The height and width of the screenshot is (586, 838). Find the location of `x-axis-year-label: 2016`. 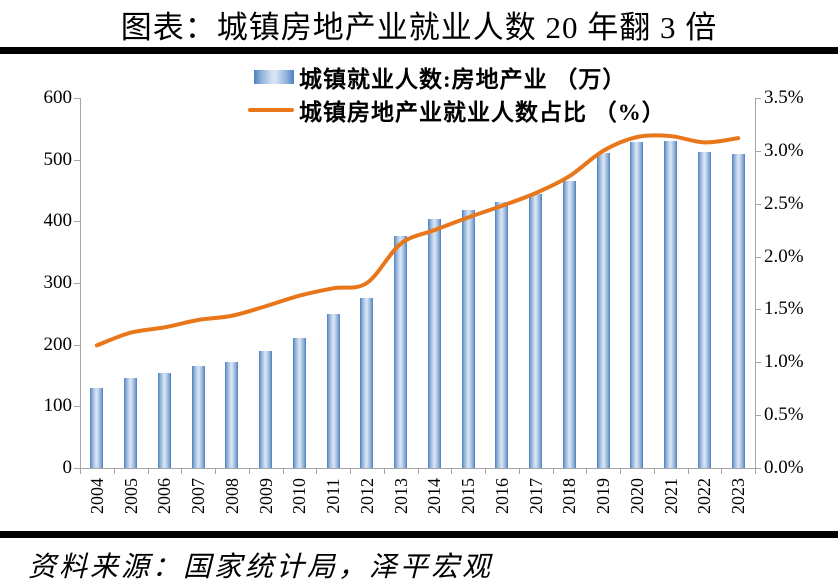

x-axis-year-label: 2016 is located at coordinates (501, 496).